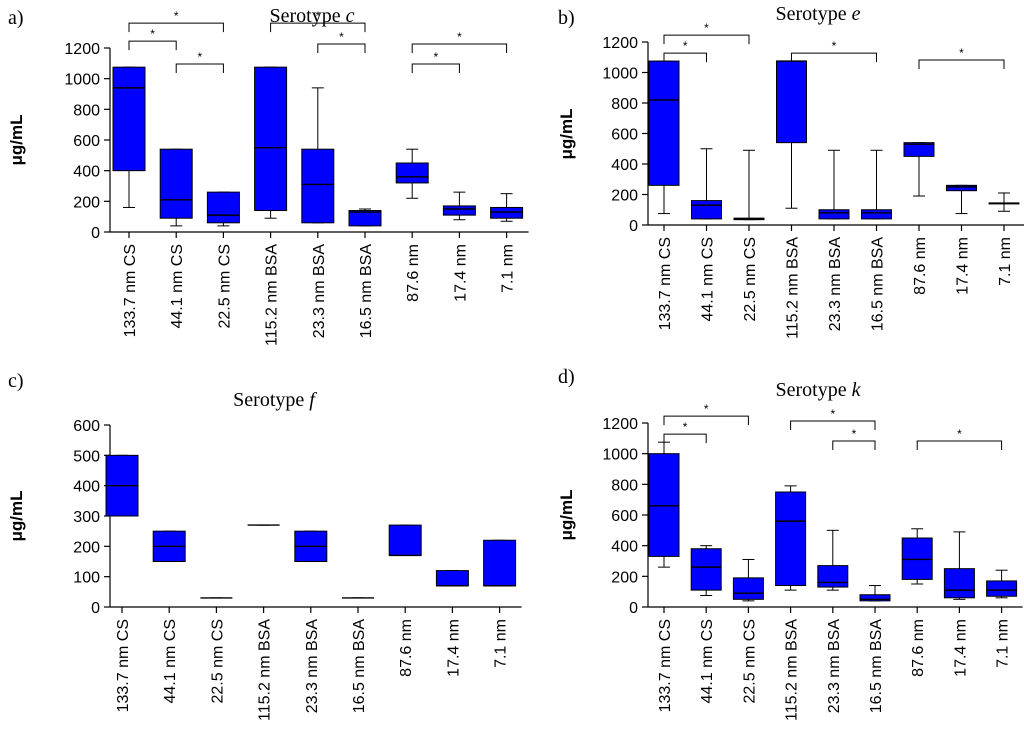 The height and width of the screenshot is (754, 1024). What do you see at coordinates (856, 14) in the screenshot?
I see `chart-title-serotype: e` at bounding box center [856, 14].